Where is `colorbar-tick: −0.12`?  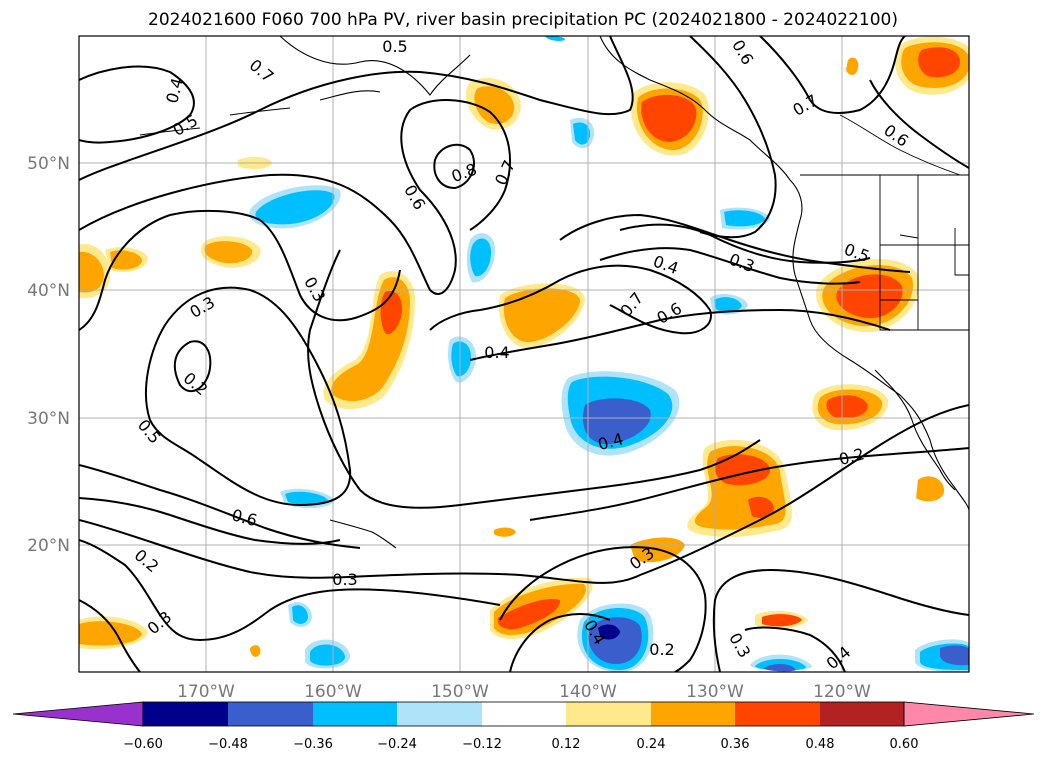
colorbar-tick: −0.12 is located at coordinates (482, 744).